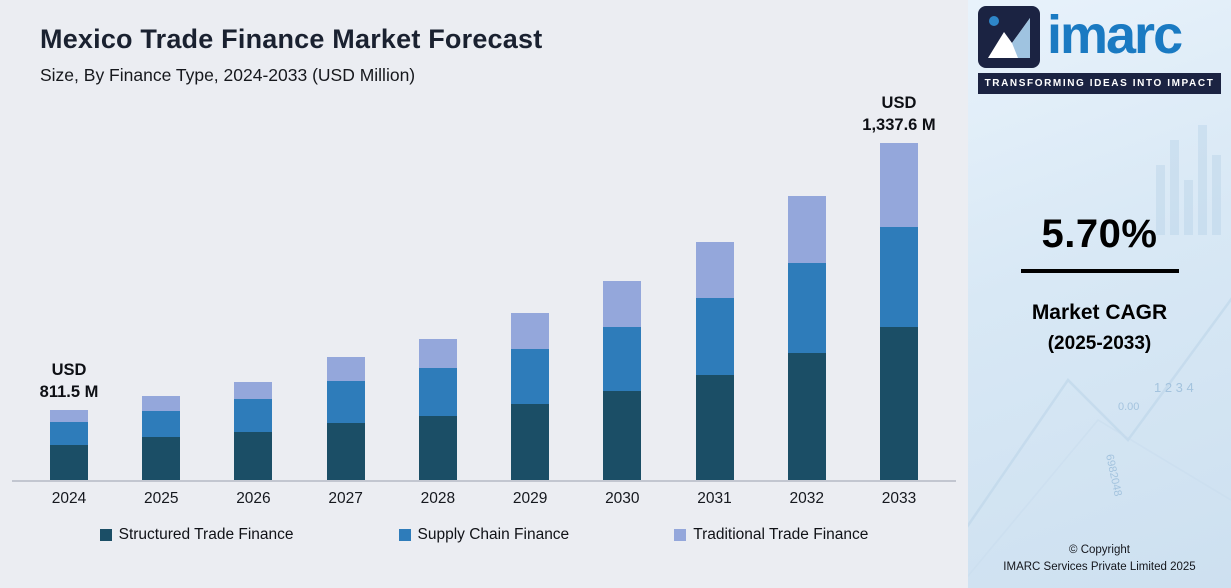  Describe the element at coordinates (206, 534) in the screenshot. I see `legend-label: Structured Trade Finance` at that location.